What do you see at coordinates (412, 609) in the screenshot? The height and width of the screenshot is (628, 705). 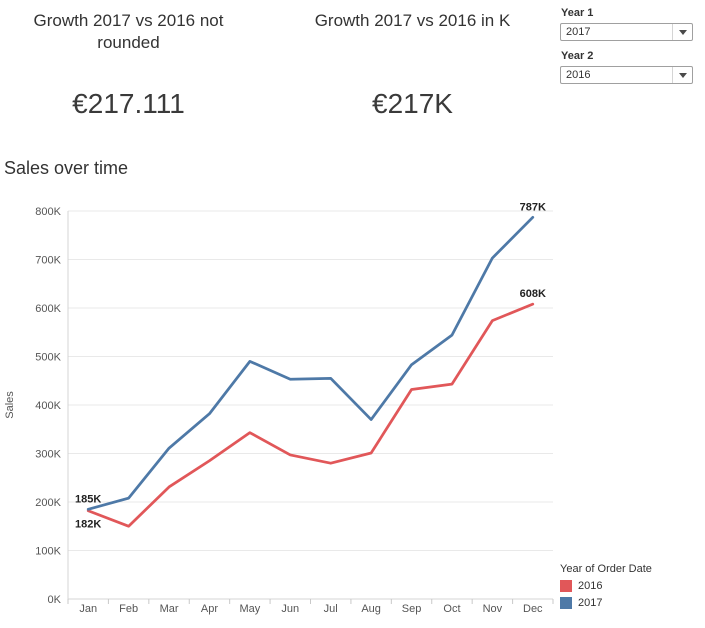 I see `month-label: Sep` at bounding box center [412, 609].